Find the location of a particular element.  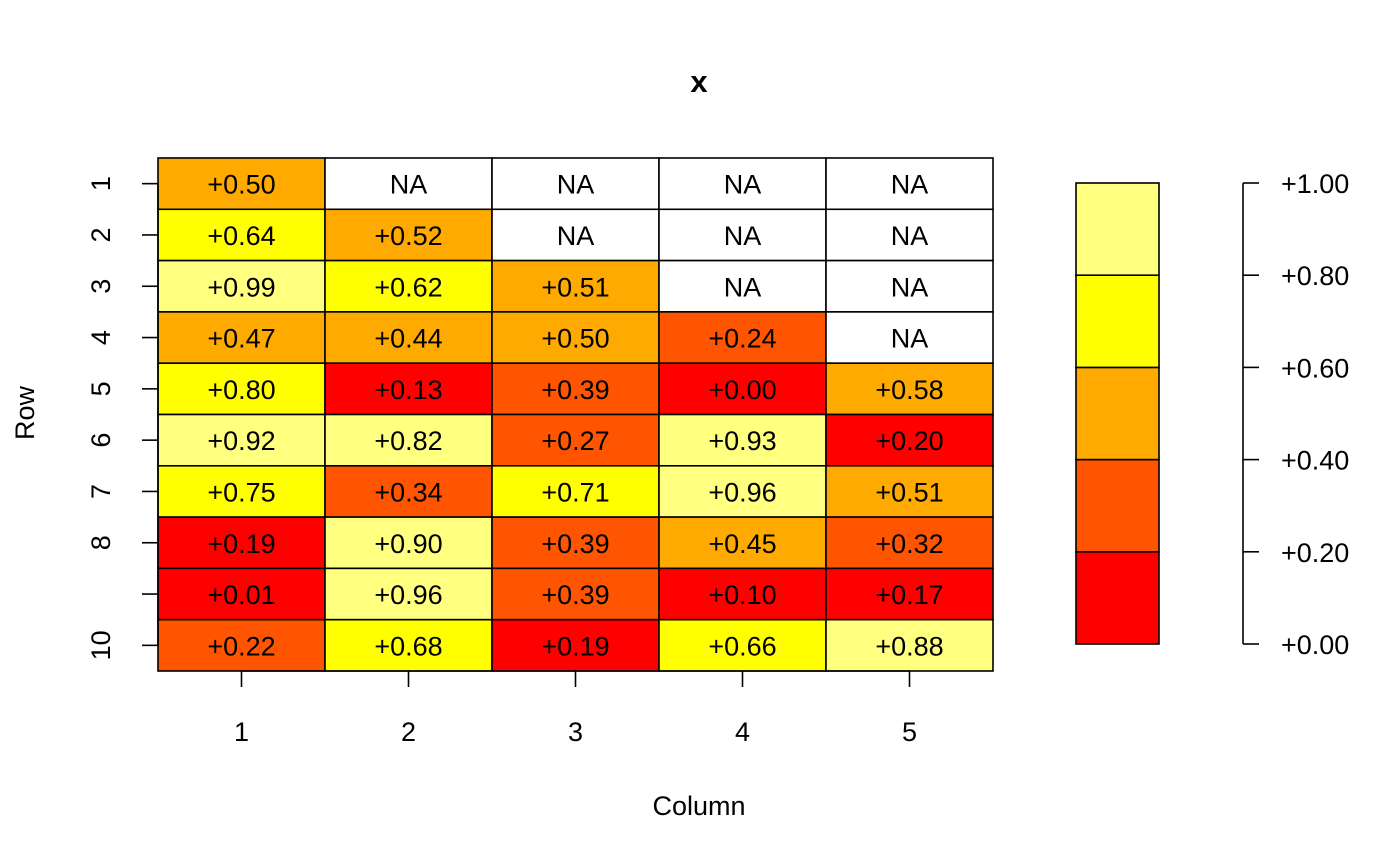

cell-value-label: +0.27 is located at coordinates (575, 441).